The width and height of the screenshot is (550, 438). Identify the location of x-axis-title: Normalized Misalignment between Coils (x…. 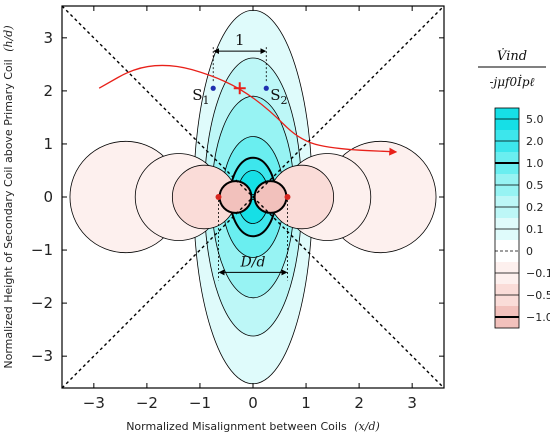
(253, 426).